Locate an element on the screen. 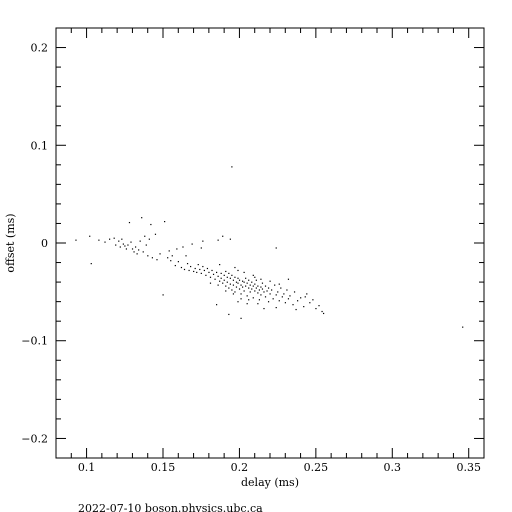 The width and height of the screenshot is (512, 512). y-tick-labels: −0.2 −0.1 0 0.1 0.2 is located at coordinates (34, 244).